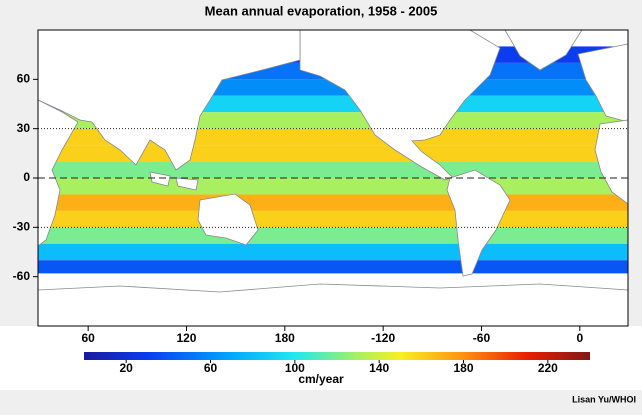 The height and width of the screenshot is (415, 642). What do you see at coordinates (548, 368) in the screenshot?
I see `colorbar-tick-label: 220` at bounding box center [548, 368].